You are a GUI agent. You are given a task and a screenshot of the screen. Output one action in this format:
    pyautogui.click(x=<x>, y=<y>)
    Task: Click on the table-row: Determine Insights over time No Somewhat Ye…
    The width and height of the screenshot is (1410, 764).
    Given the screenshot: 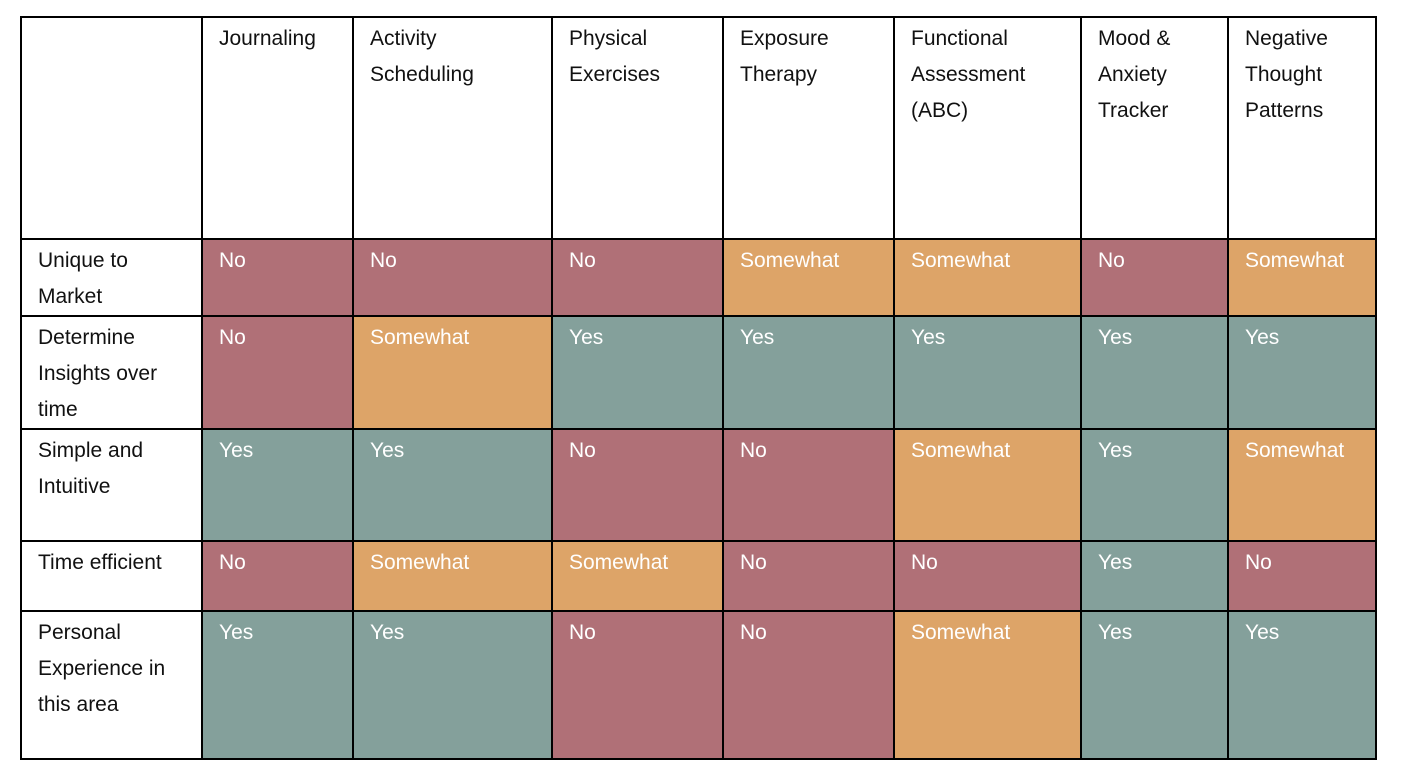 What is the action you would take?
    pyautogui.click(x=698, y=372)
    